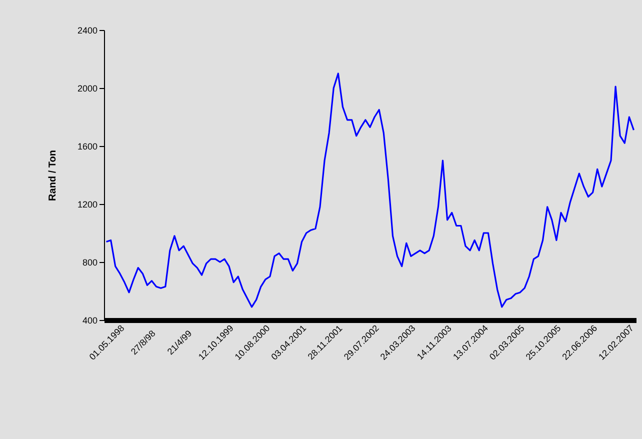  Describe the element at coordinates (87, 31) in the screenshot. I see `y-tick-label: 2400` at that location.